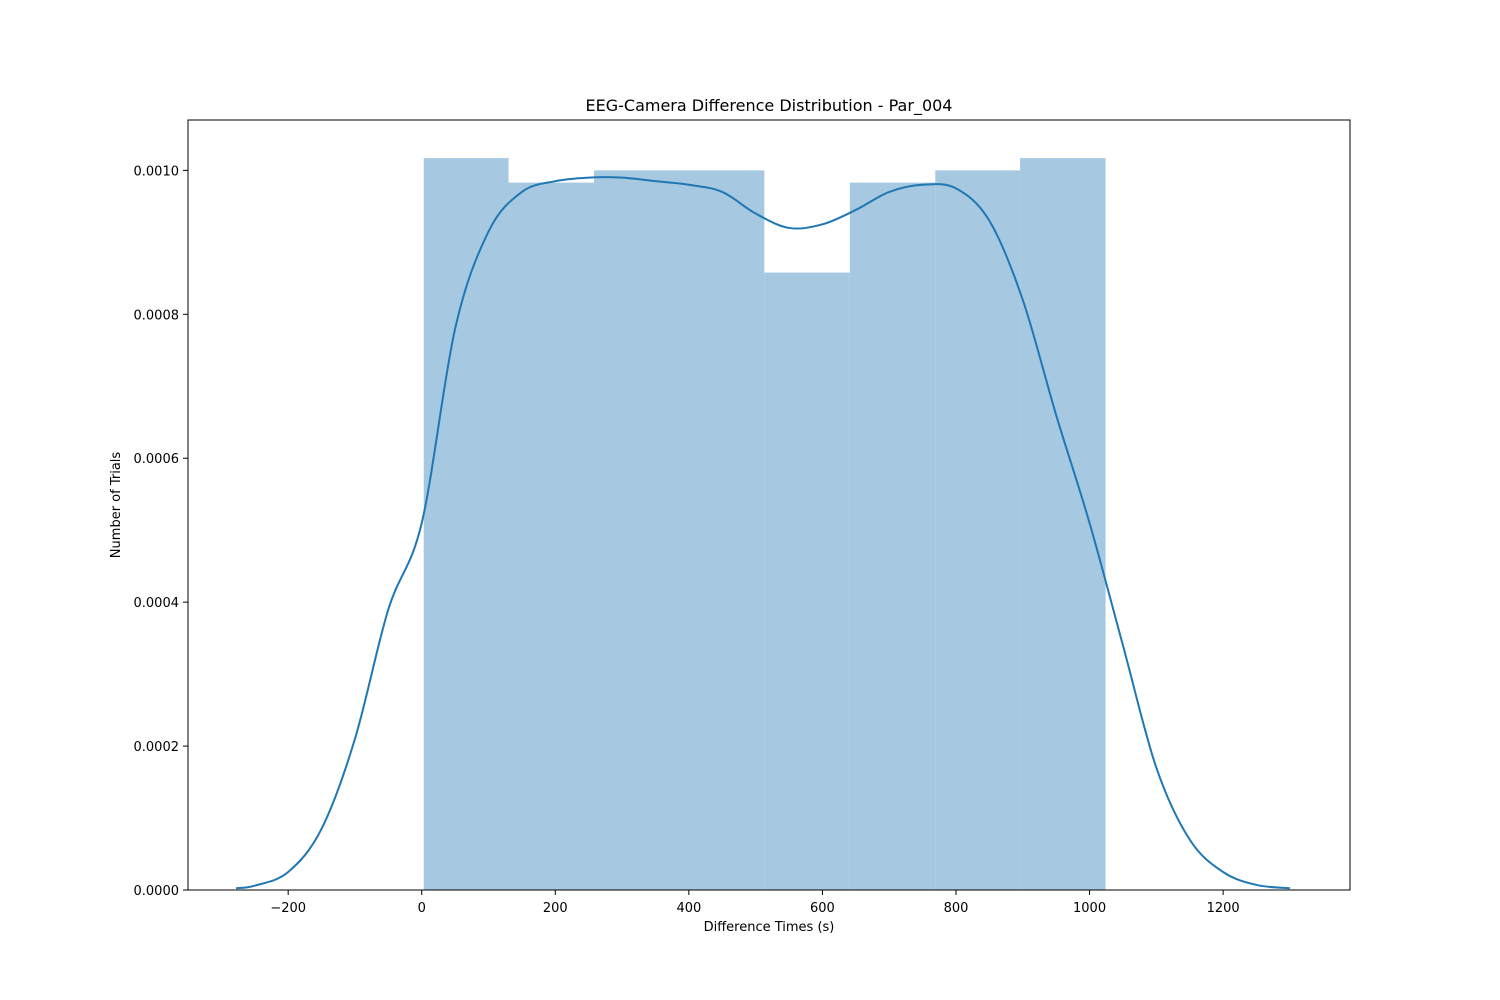  Describe the element at coordinates (956, 908) in the screenshot. I see `x-tick-label: 800` at that location.